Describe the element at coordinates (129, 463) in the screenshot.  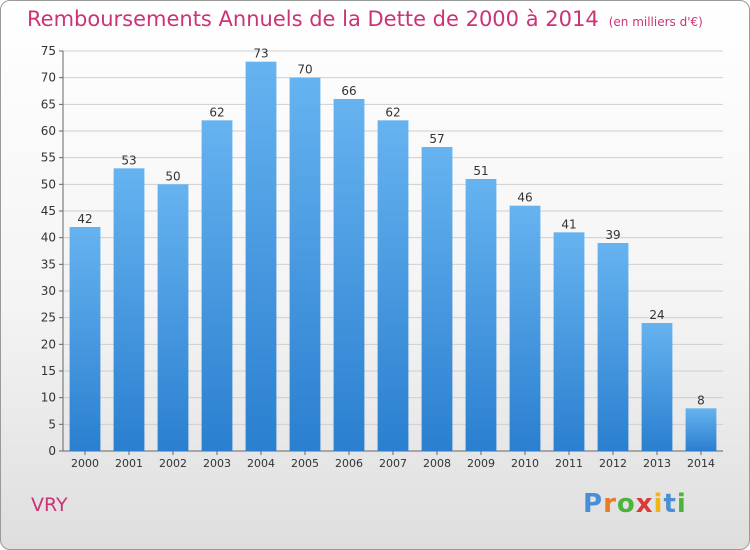
I see `x-tick-label: 2001` at that location.